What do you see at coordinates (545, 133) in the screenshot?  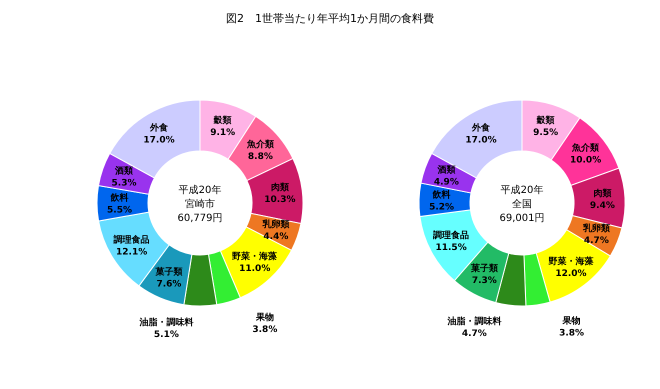 I see `data-label: 9.5%` at bounding box center [545, 133].